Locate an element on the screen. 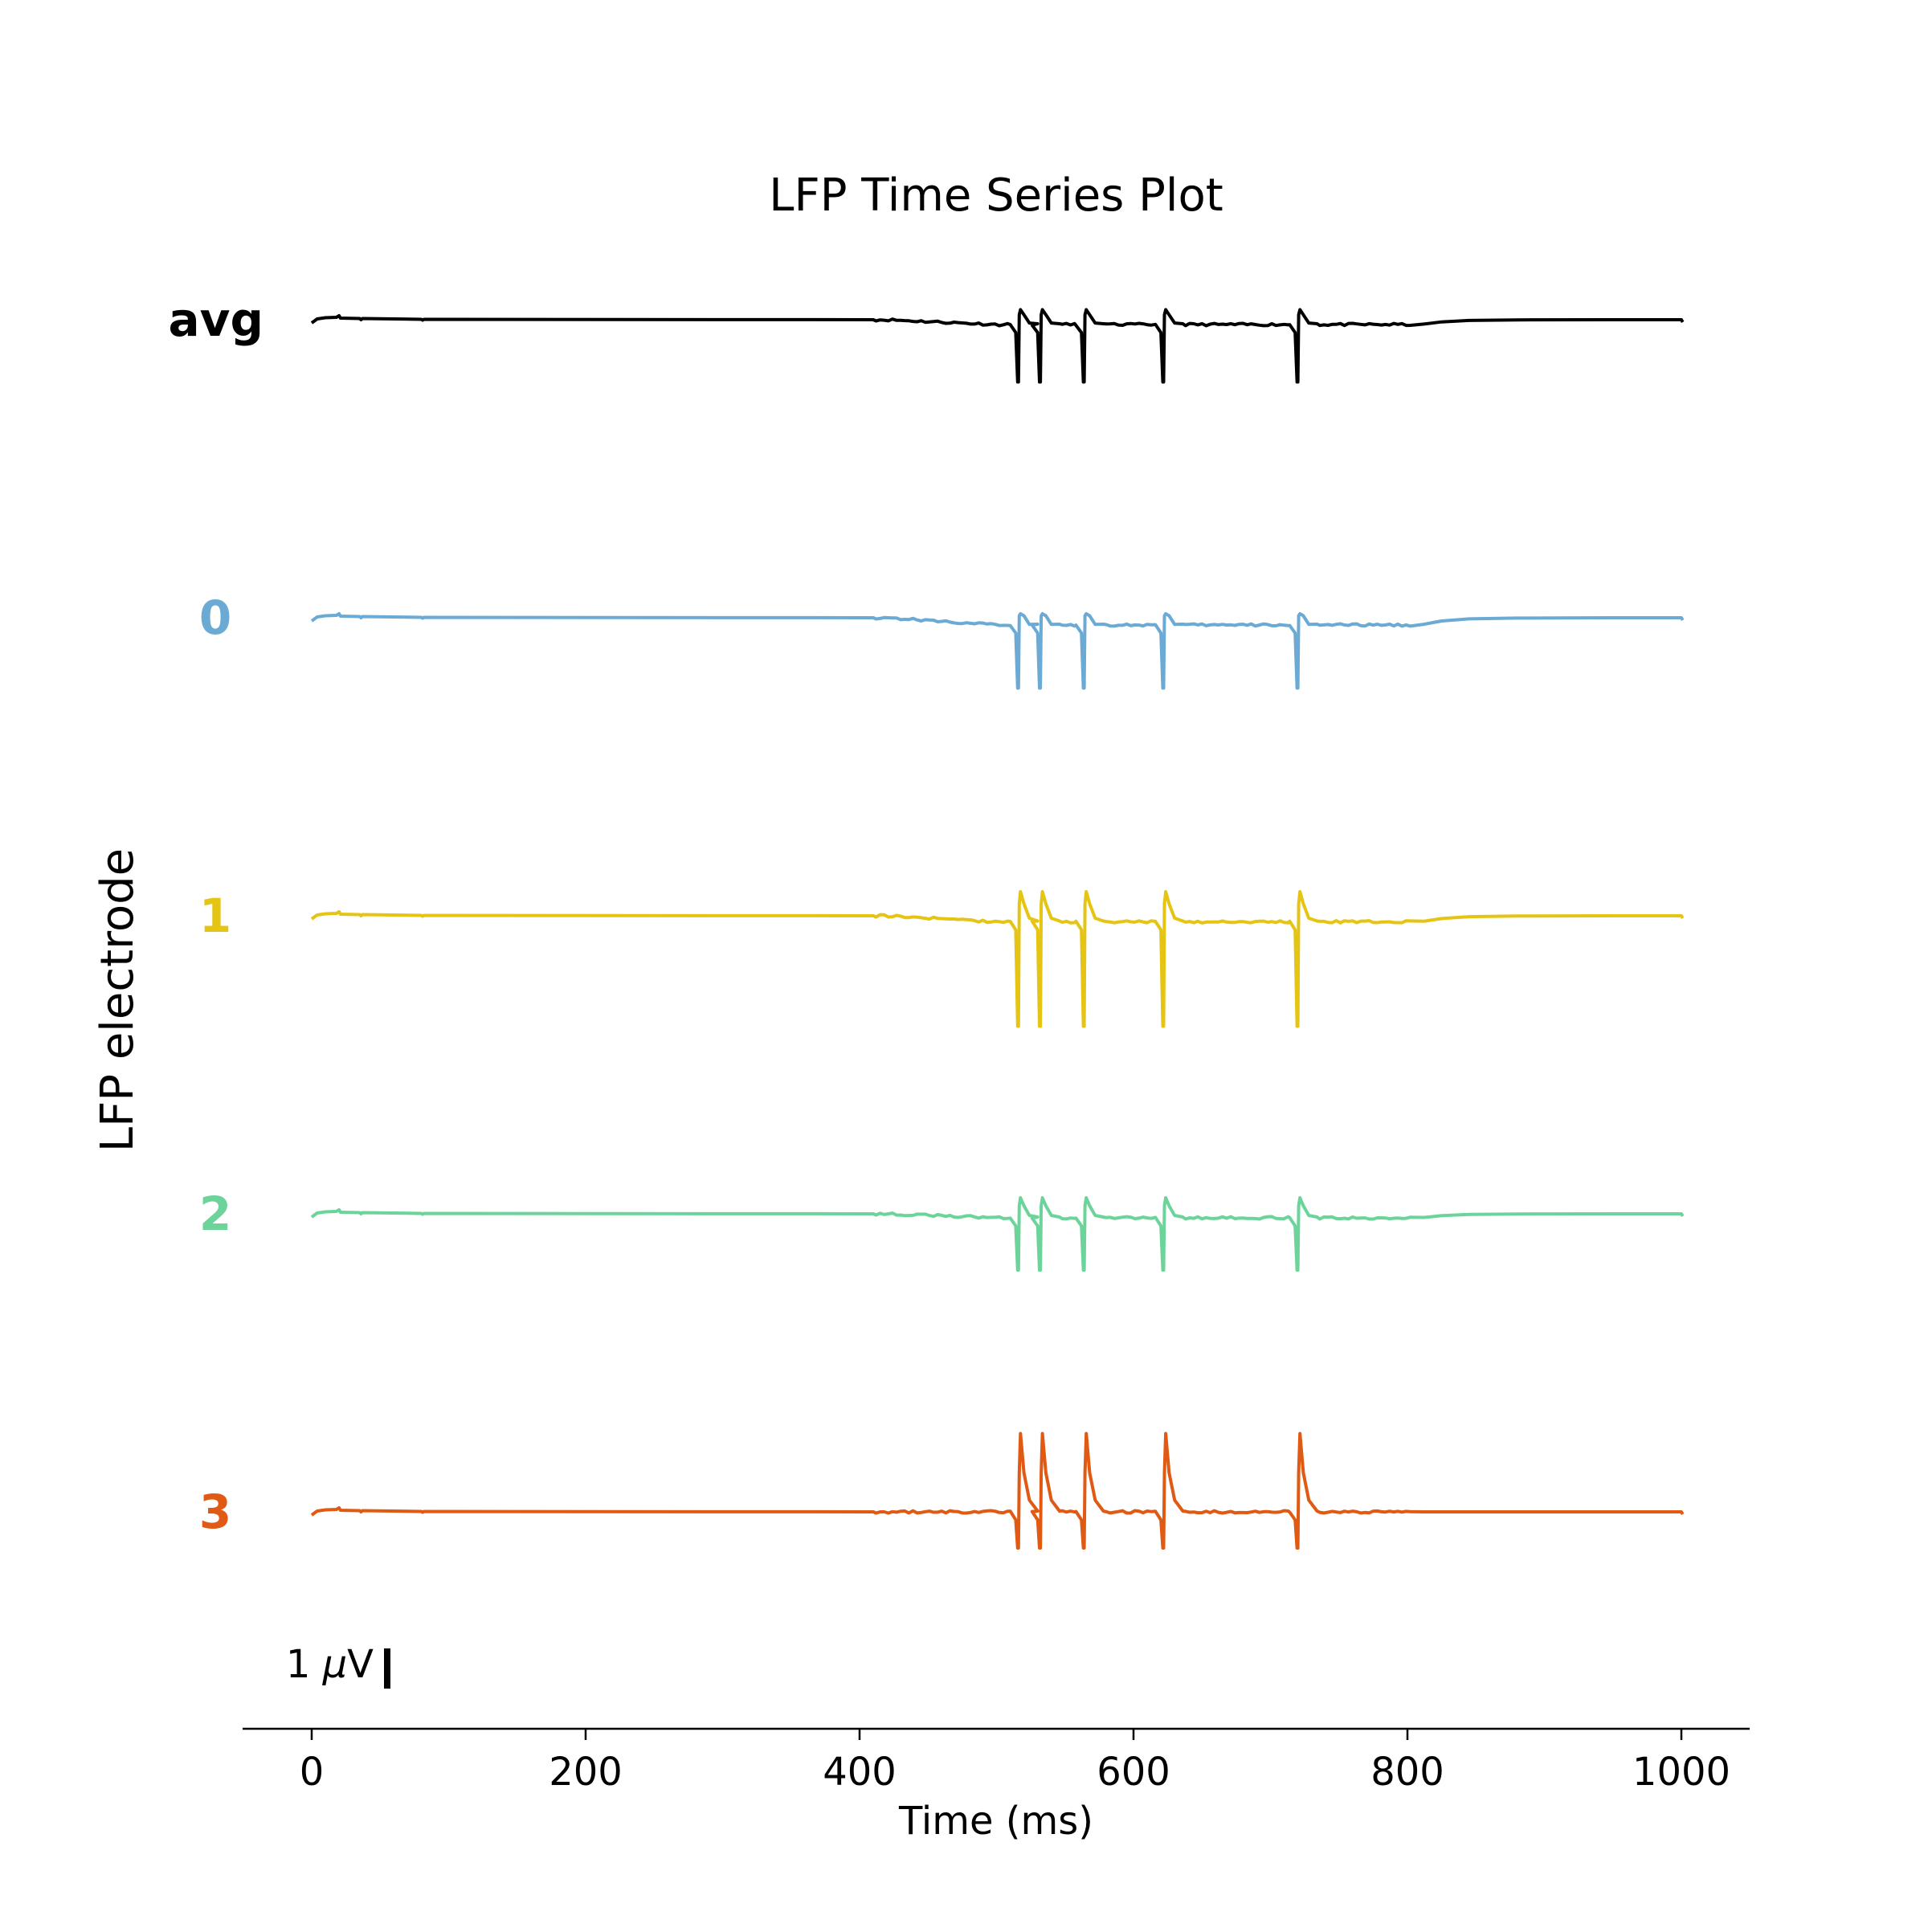  channel-label-avg: avg is located at coordinates (216, 319).